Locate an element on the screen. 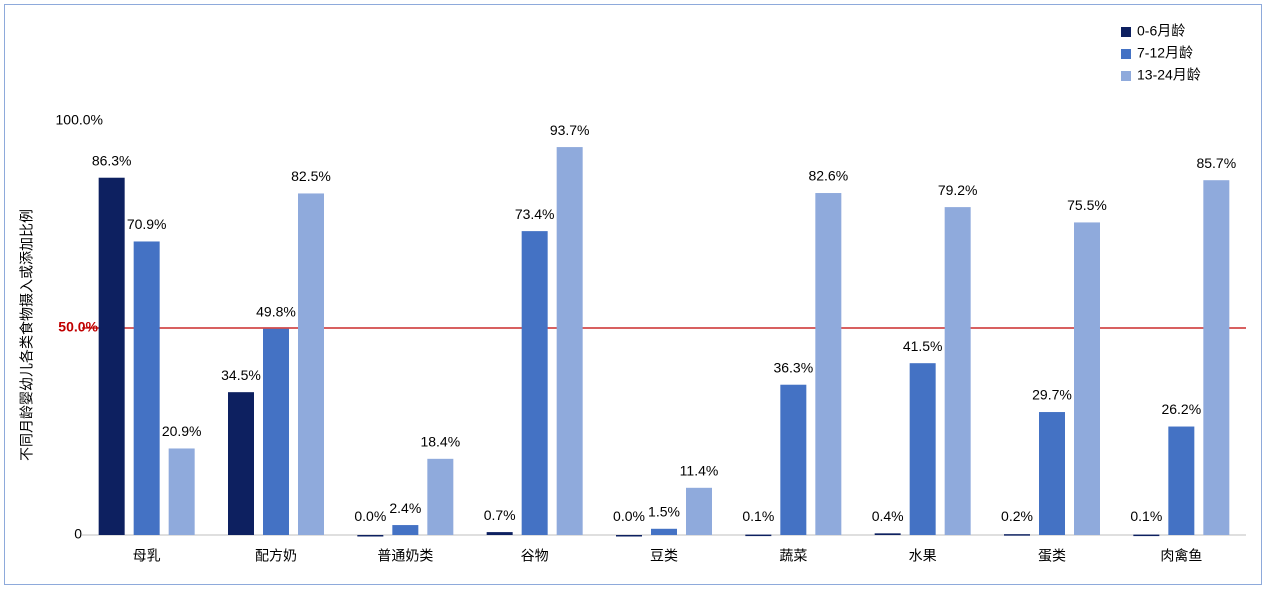  legend-label: 13-24月龄 is located at coordinates (1169, 75).